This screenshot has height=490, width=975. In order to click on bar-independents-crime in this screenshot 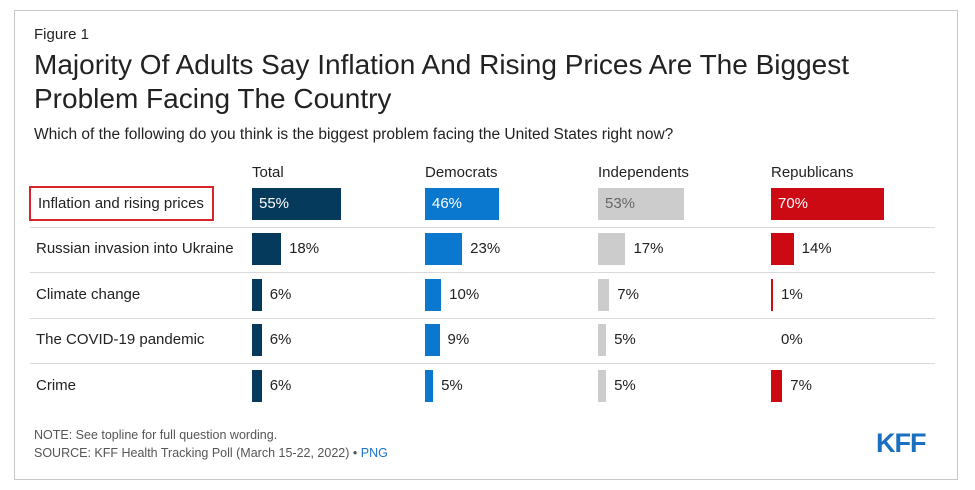, I will do `click(602, 386)`.